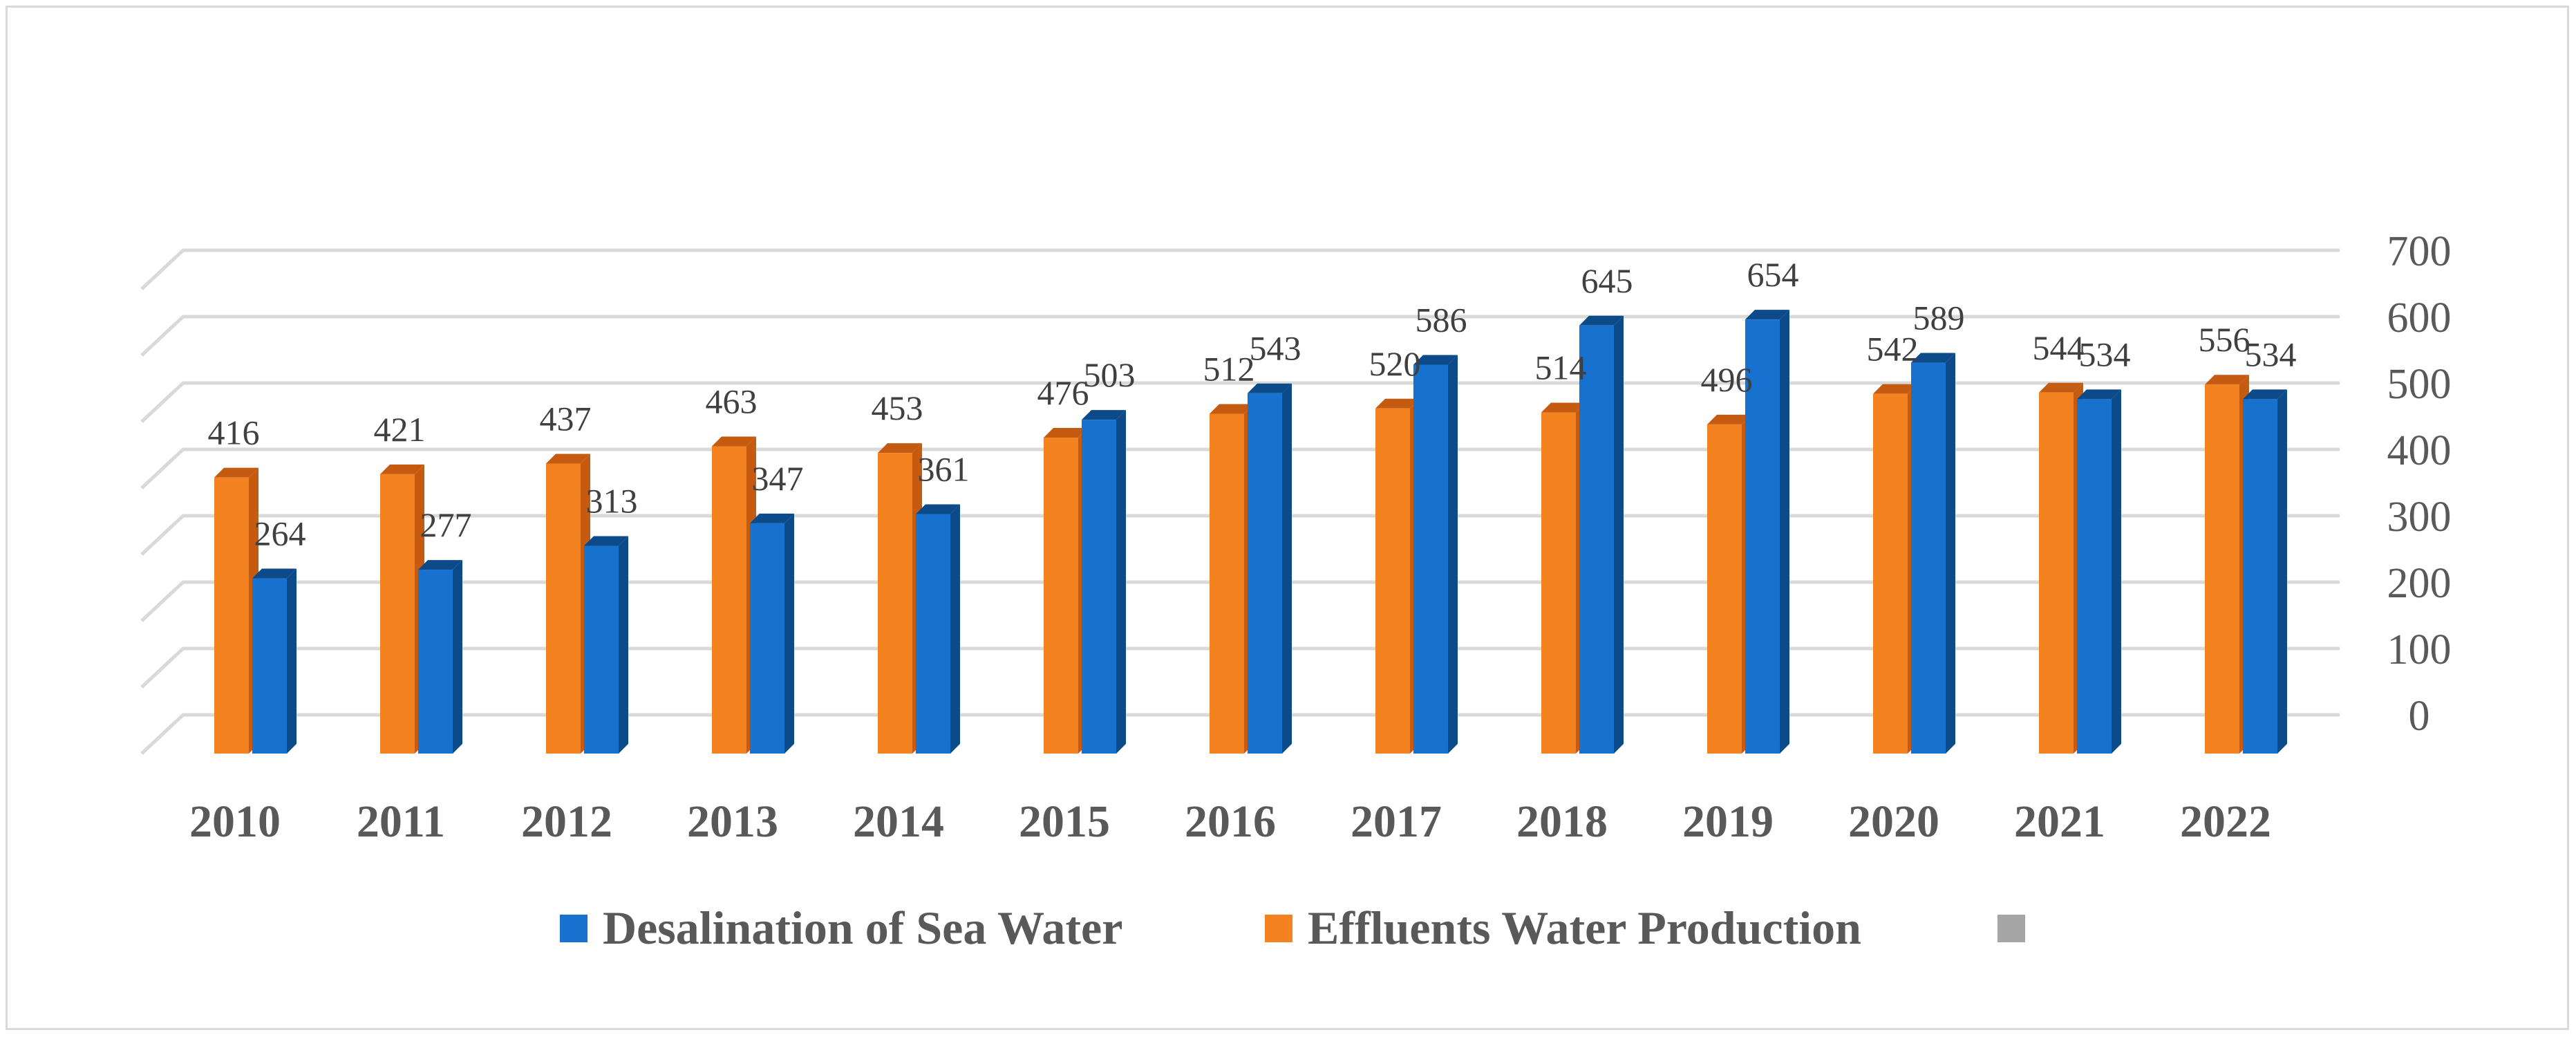 Image resolution: width=2576 pixels, height=1037 pixels. Describe the element at coordinates (1893, 349) in the screenshot. I see `data-label-effluents-2020: 542` at that location.